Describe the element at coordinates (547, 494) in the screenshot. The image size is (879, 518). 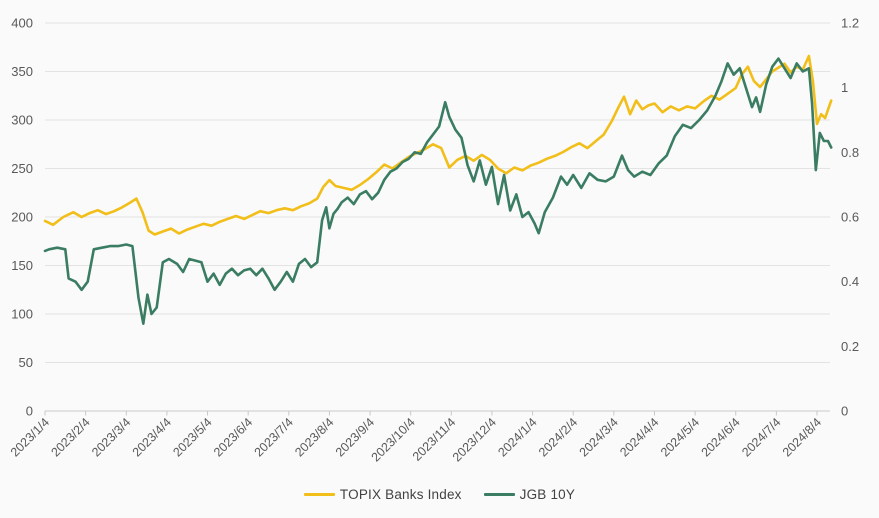
I see `legend-label-jgb: JGB 10Y` at that location.